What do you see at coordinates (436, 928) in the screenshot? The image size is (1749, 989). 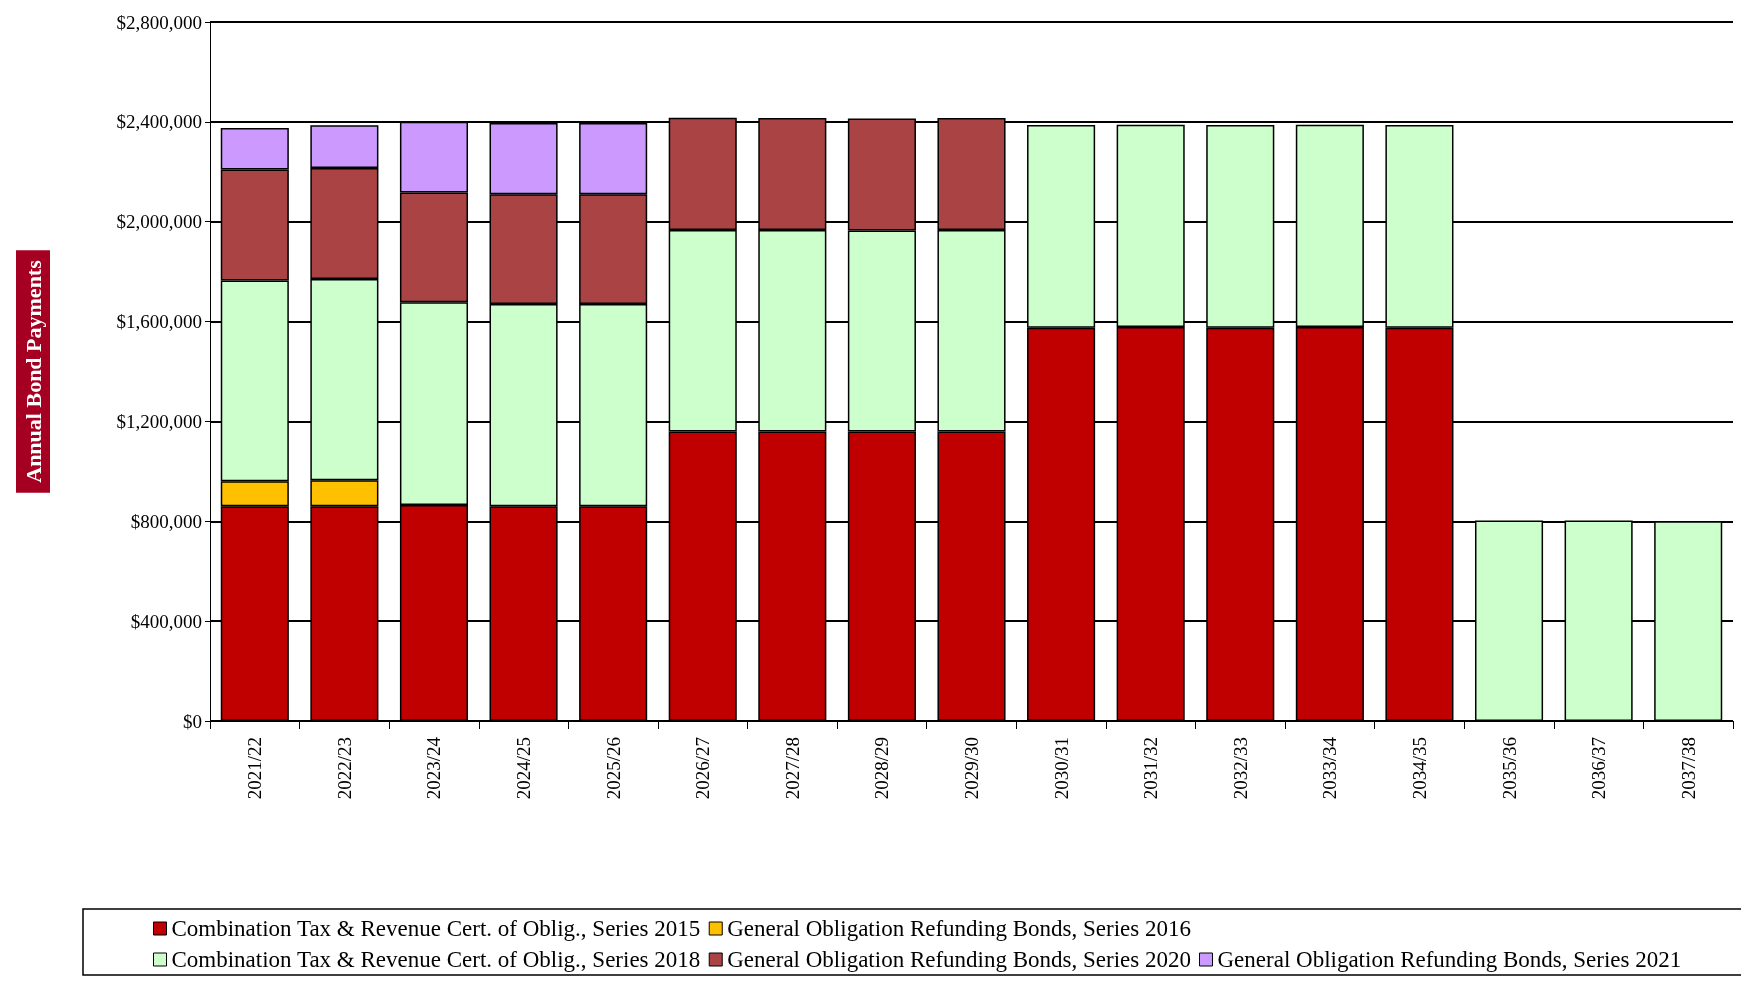 I see `legend-label: Combination Tax & Revenue Cert. of Oblig., Series 2015` at bounding box center [436, 928].